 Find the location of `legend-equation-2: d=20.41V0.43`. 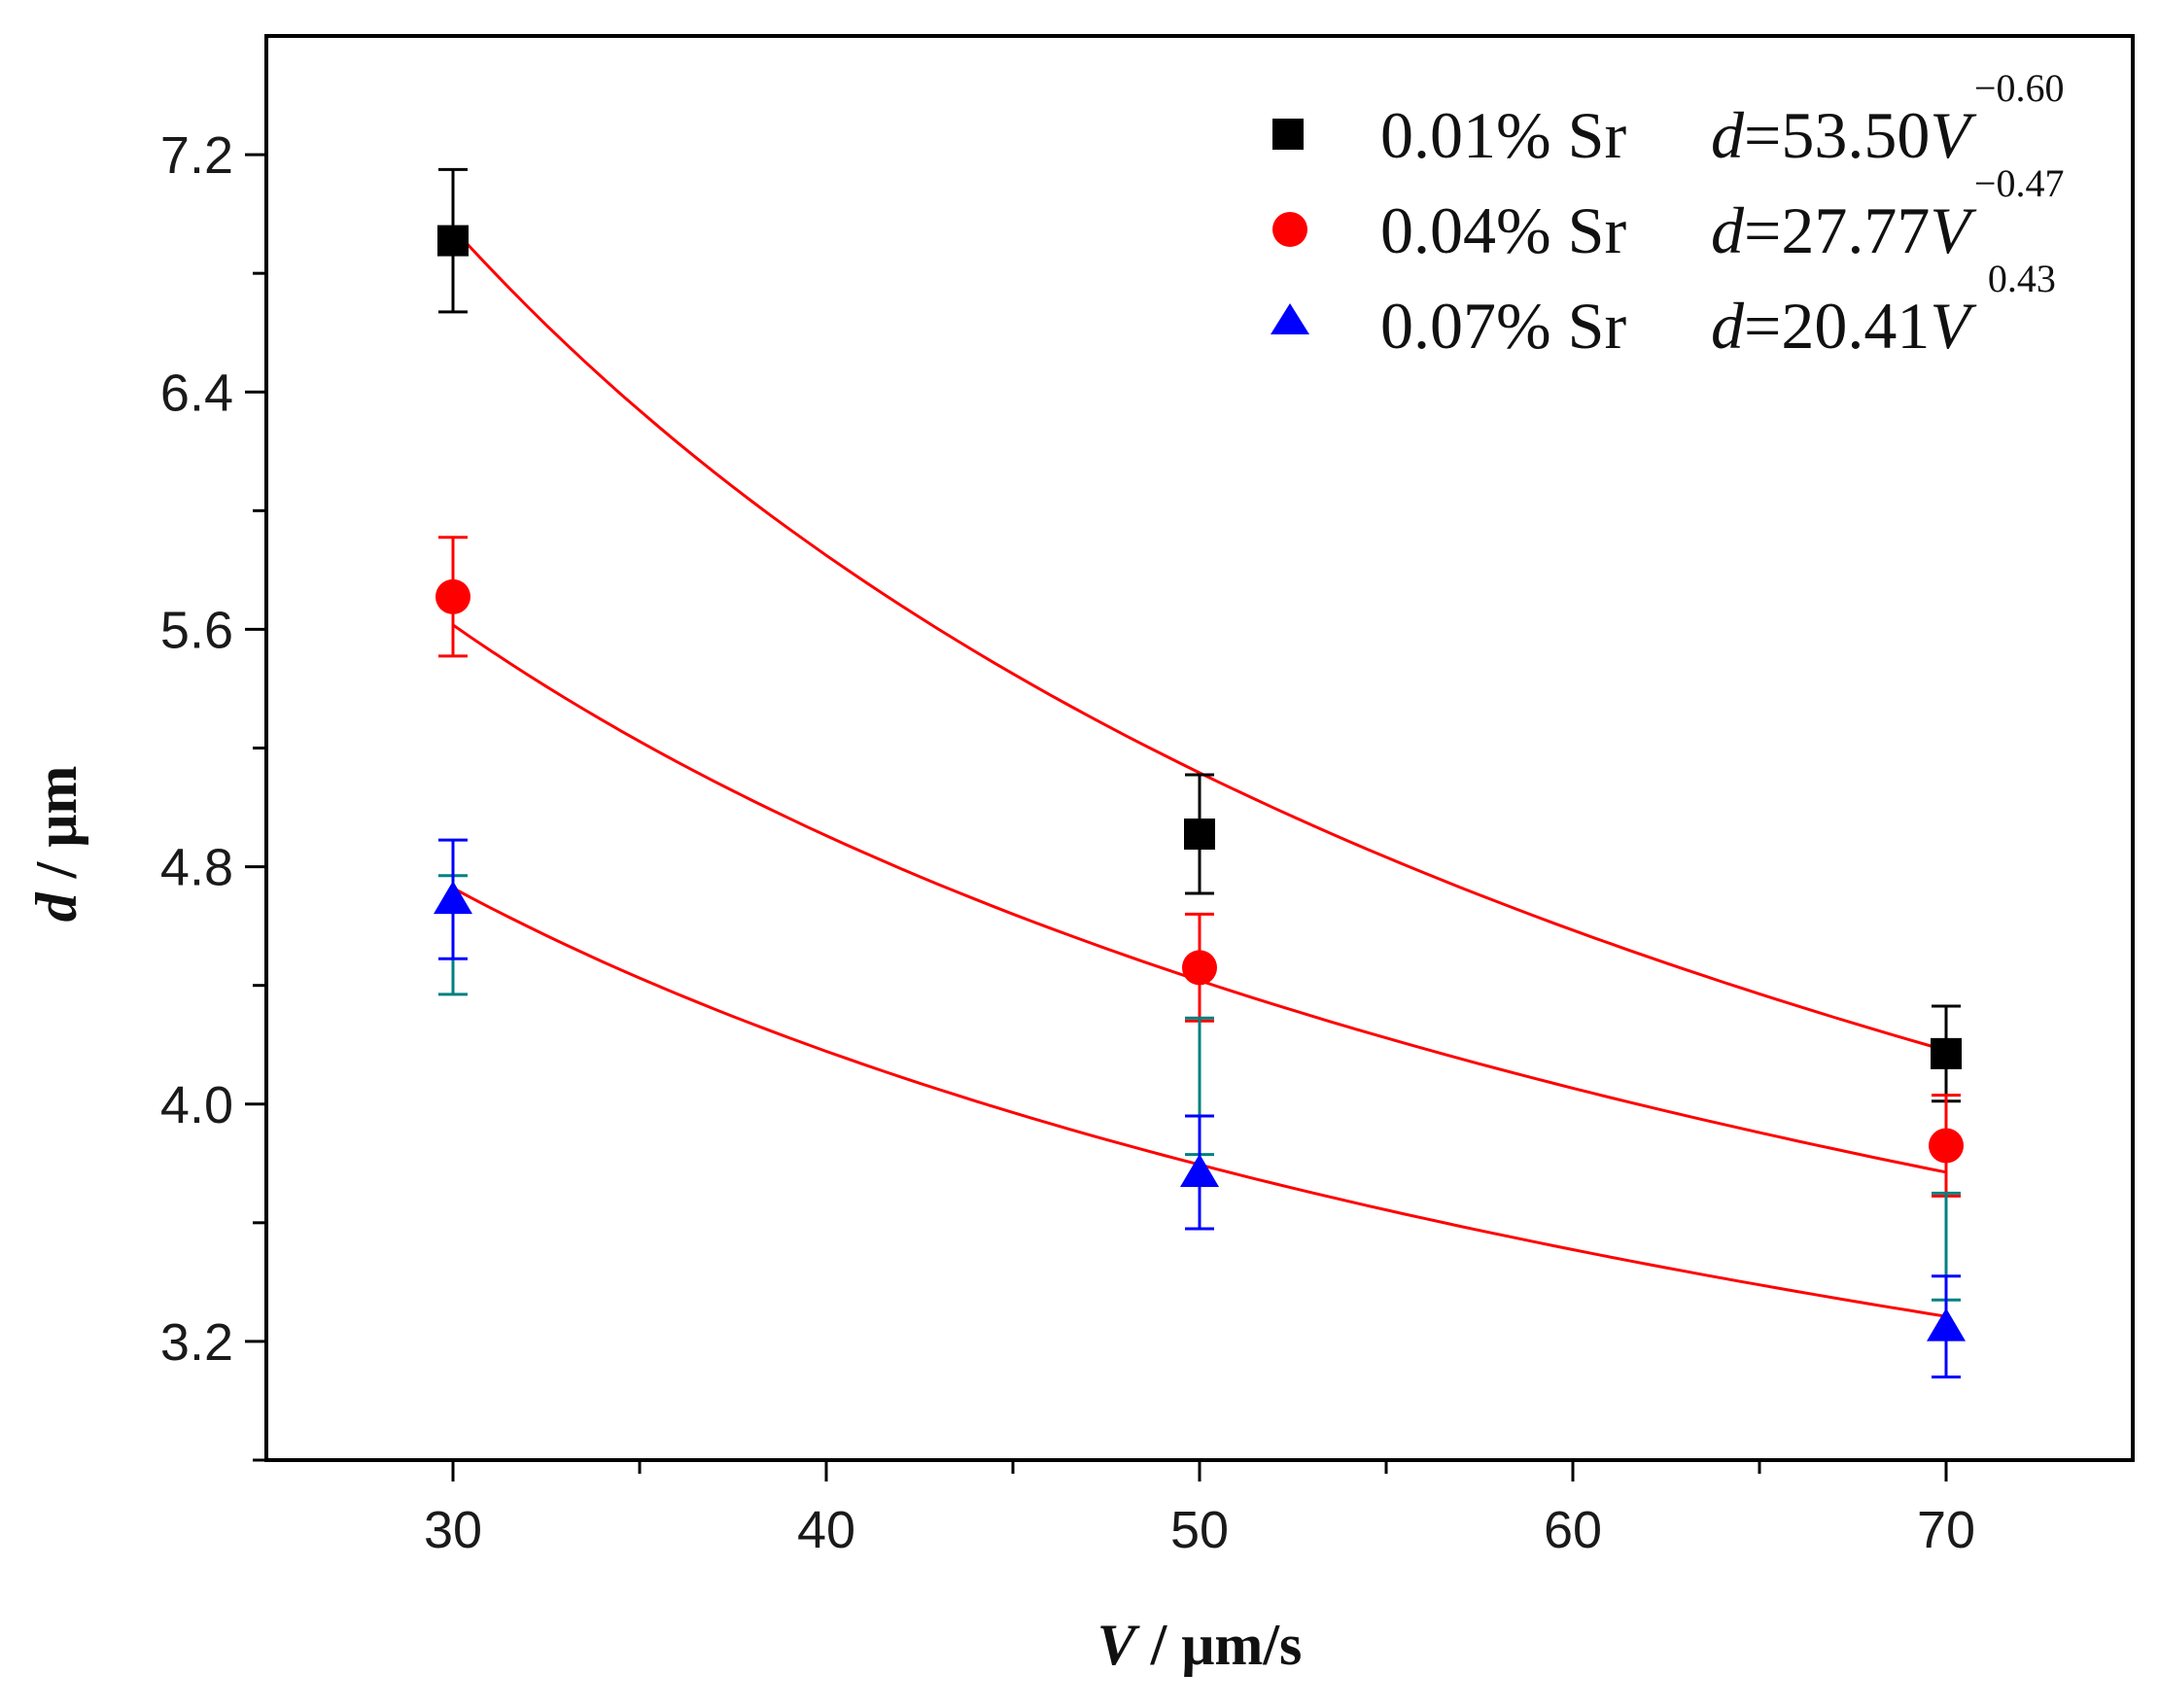

legend-equation-2: d=20.41V0.43 is located at coordinates (1883, 310).